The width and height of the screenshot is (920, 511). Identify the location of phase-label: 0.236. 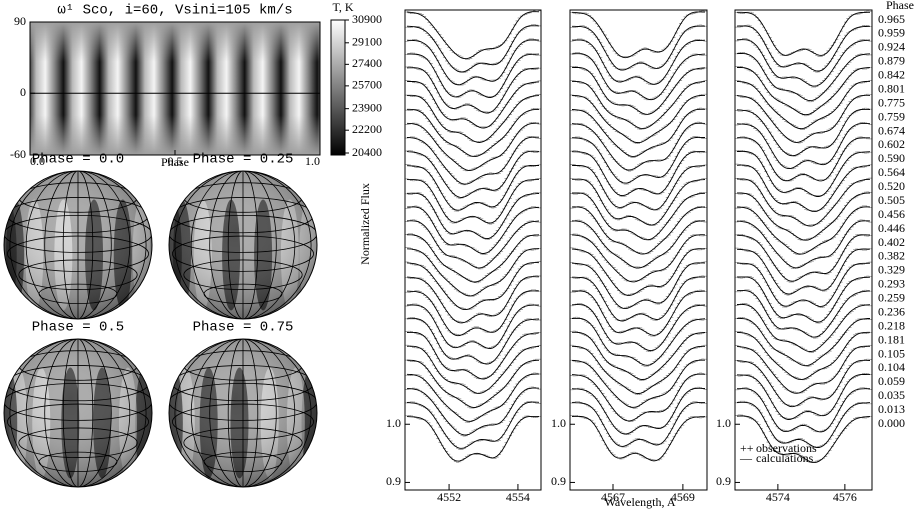
(891, 311).